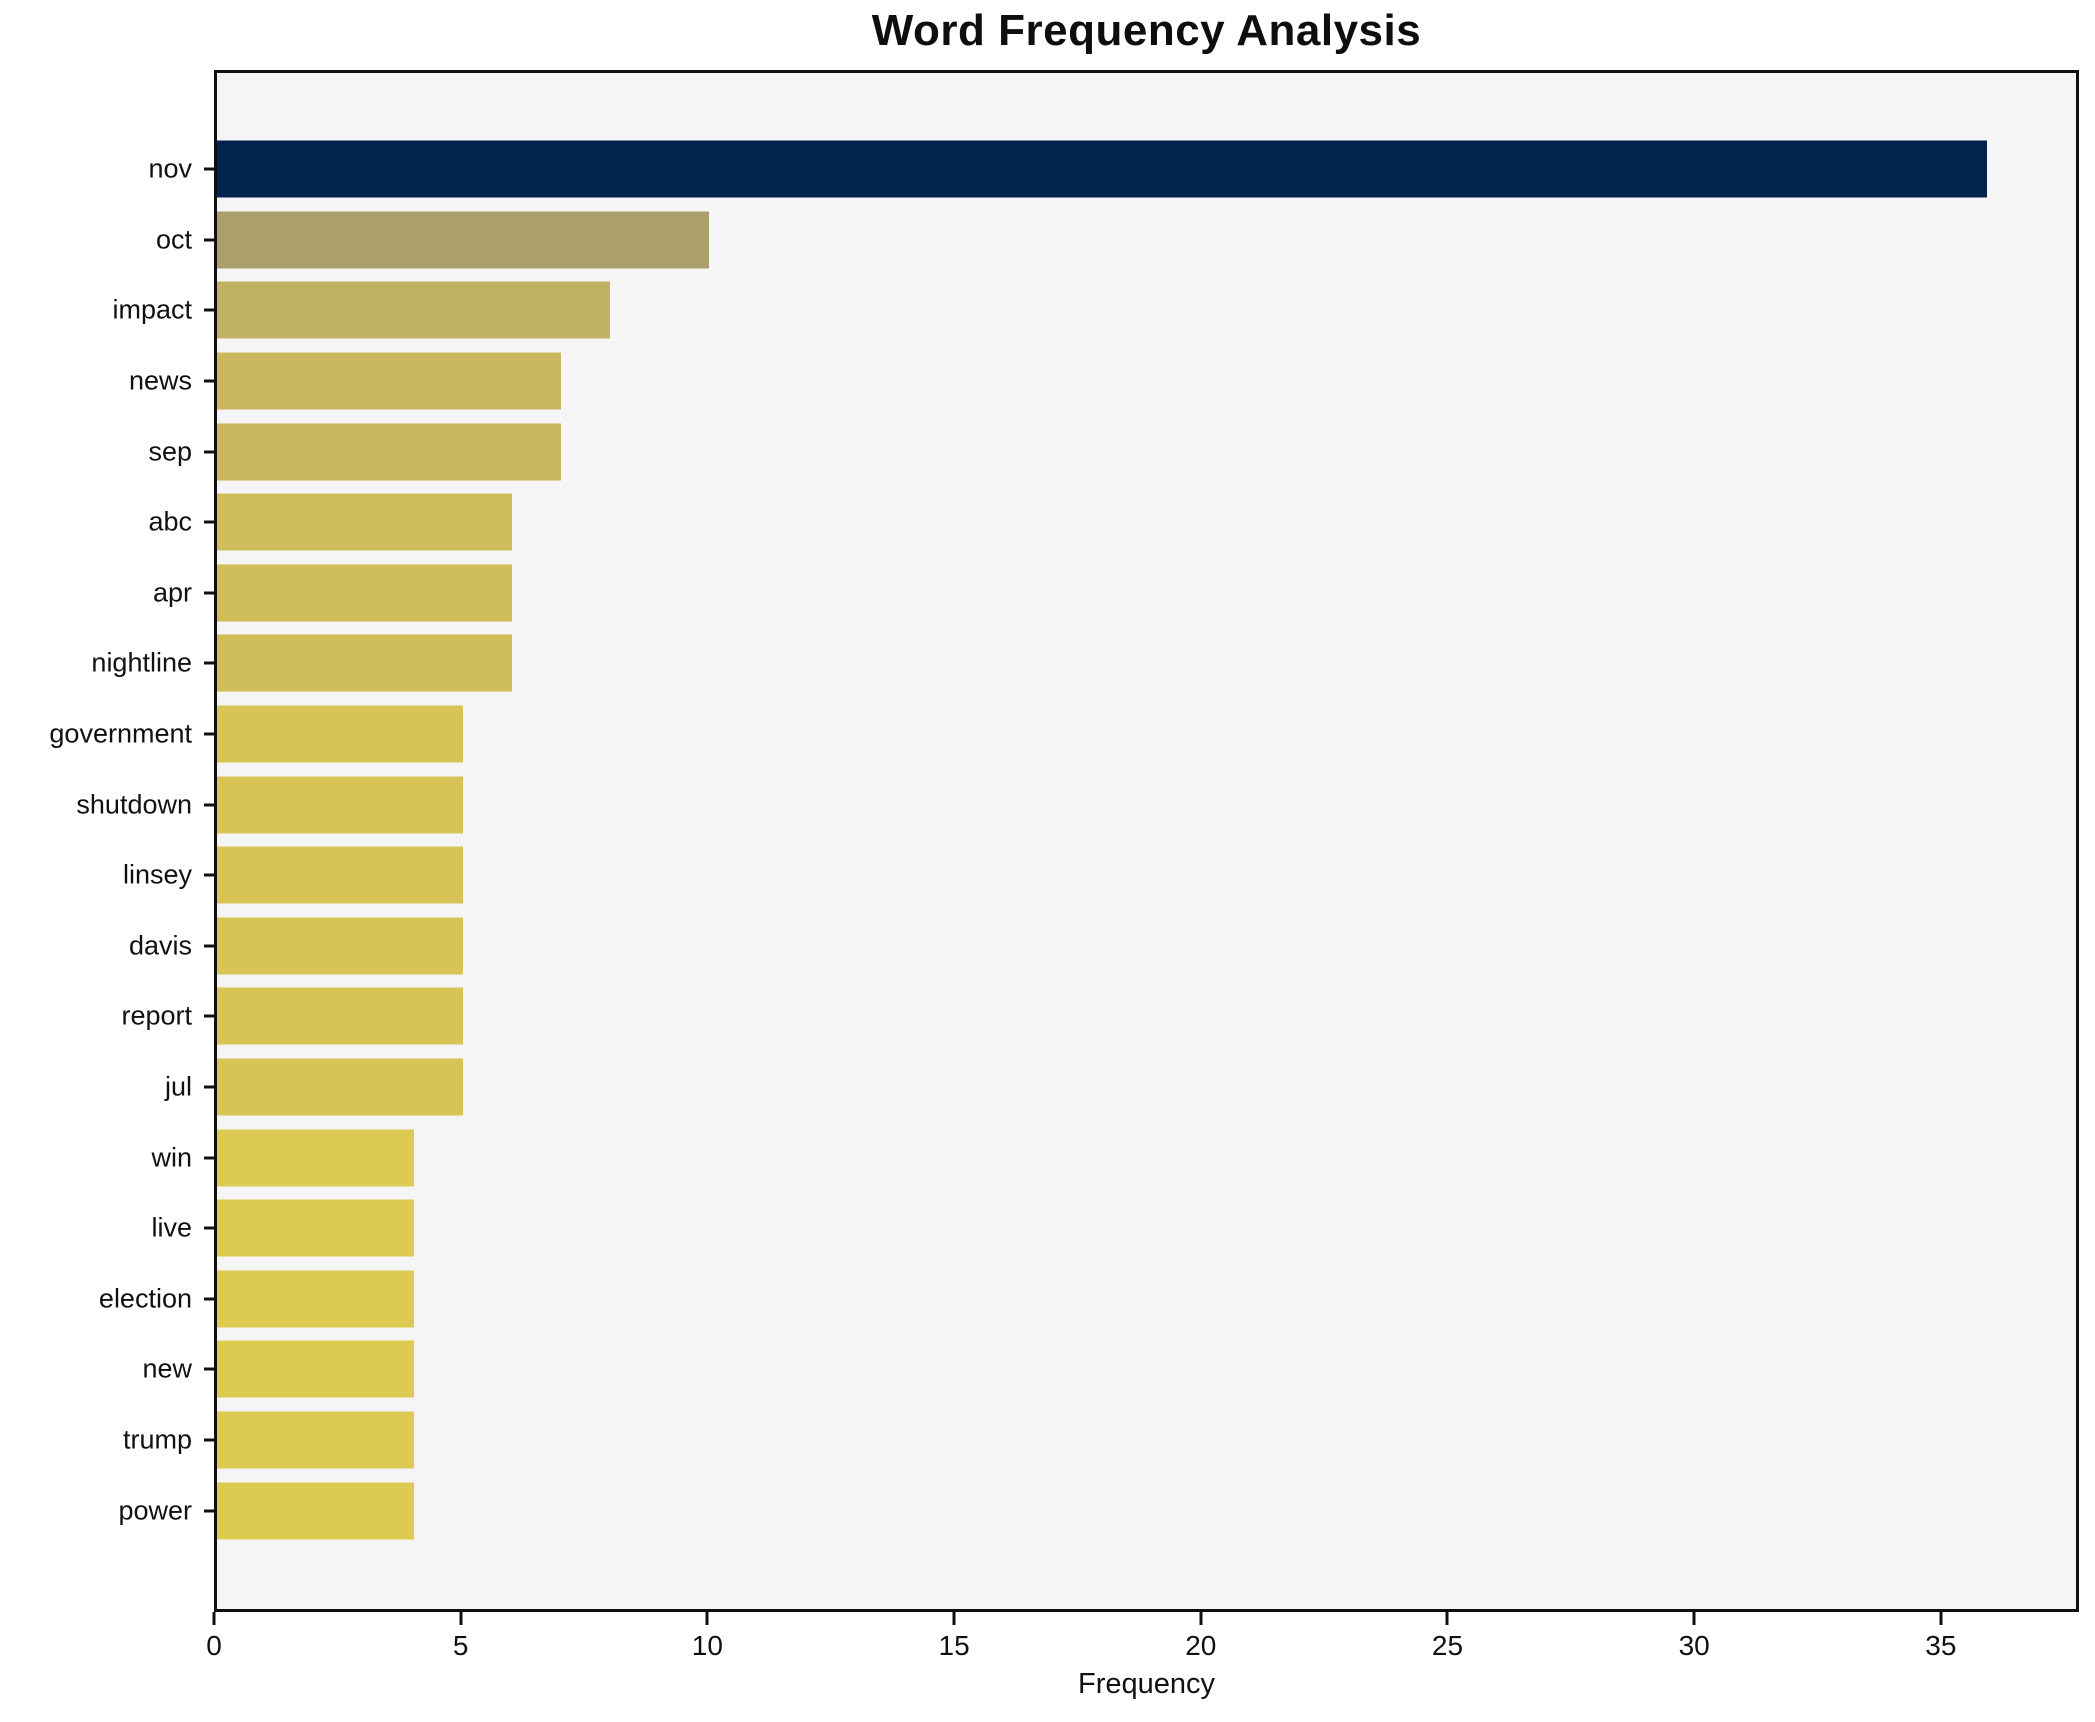  I want to click on bar-row: win, so click(1113, 1157).